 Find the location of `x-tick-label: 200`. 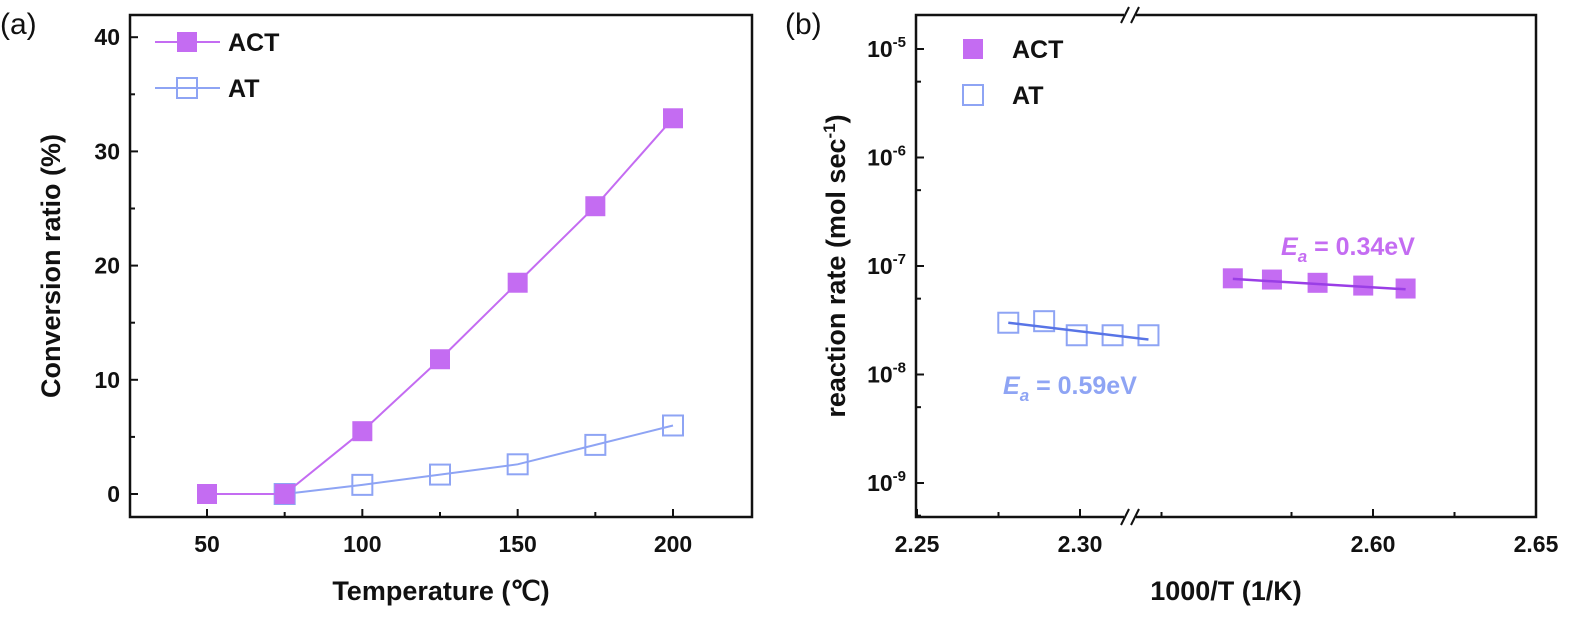

x-tick-label: 200 is located at coordinates (673, 544).